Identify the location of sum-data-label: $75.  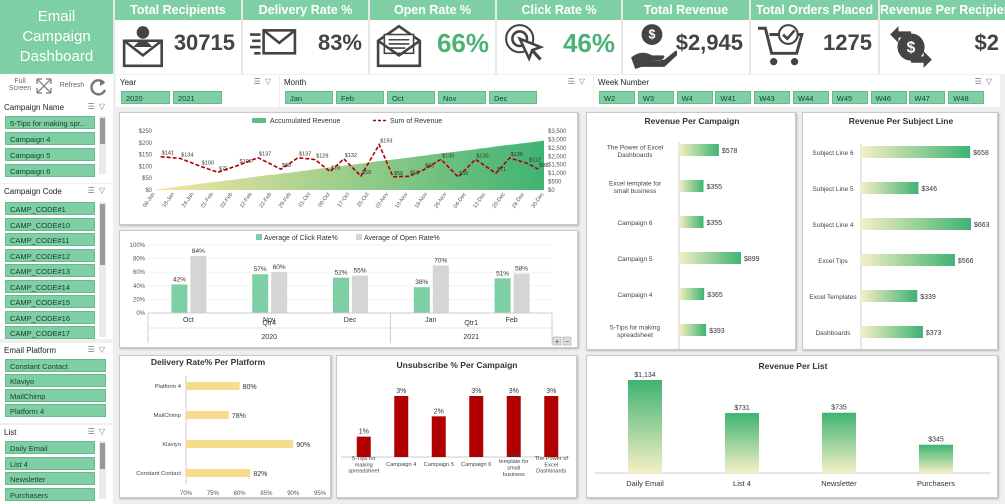
(223, 169).